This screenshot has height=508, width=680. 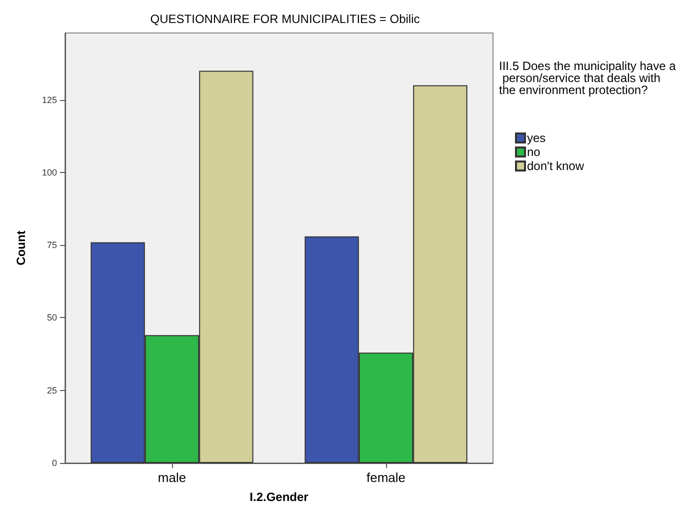 What do you see at coordinates (279, 497) in the screenshot?
I see `x-axis-title: I.2.Gender` at bounding box center [279, 497].